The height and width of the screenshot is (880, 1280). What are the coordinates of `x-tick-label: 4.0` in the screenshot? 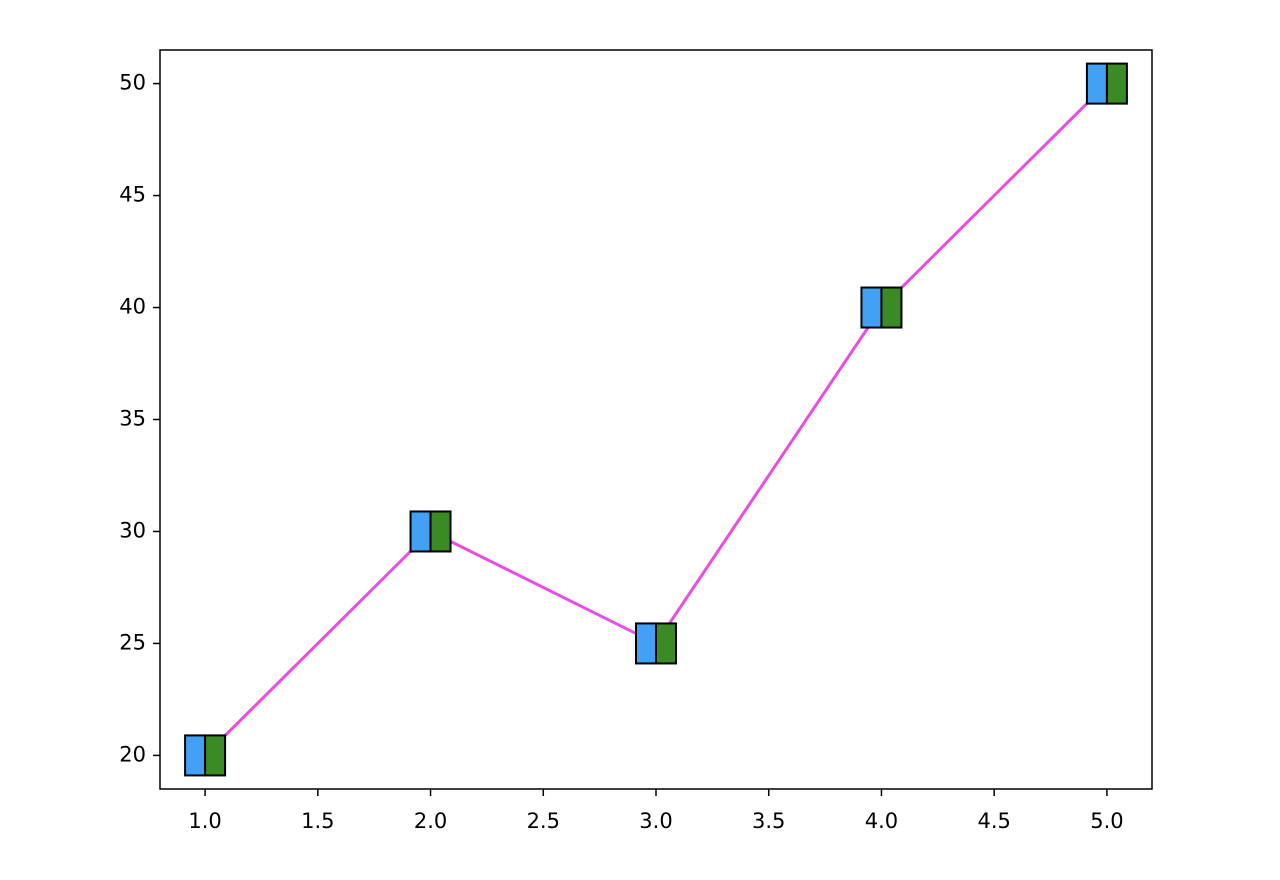 It's located at (881, 821).